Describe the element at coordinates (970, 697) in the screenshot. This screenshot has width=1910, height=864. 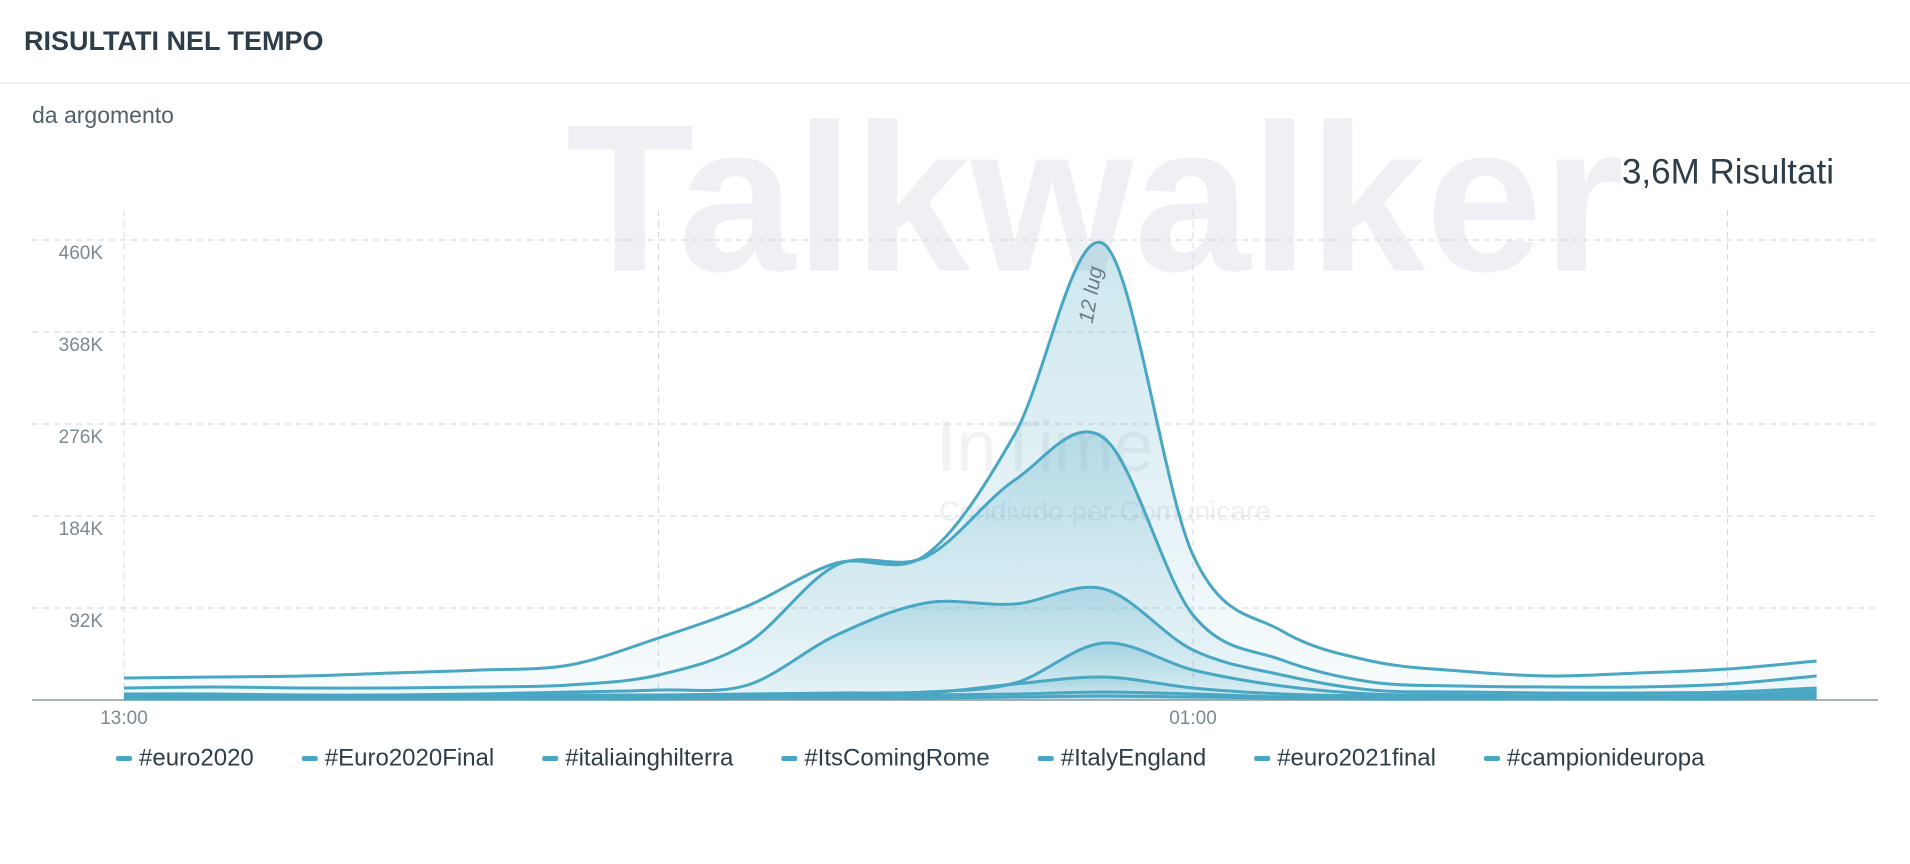
I see `series-line` at that location.